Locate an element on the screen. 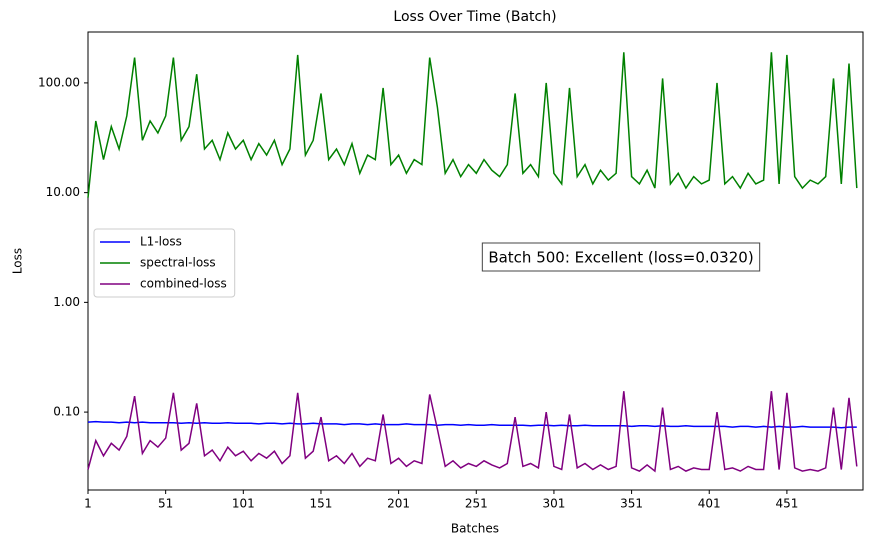 The image size is (872, 551). x-axis-label: Batches is located at coordinates (475, 529).